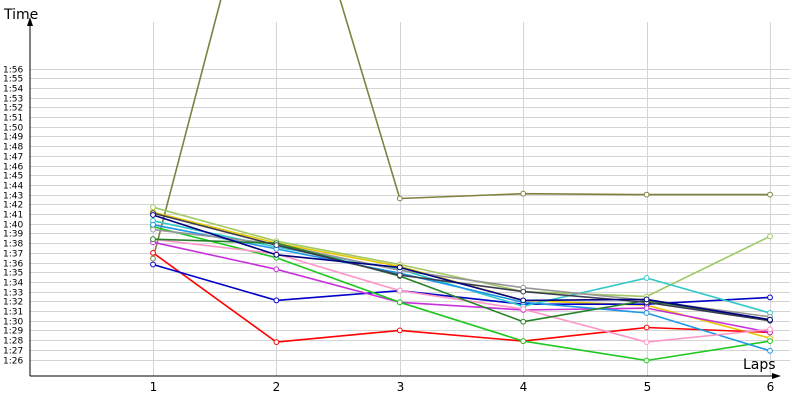  I want to click on y-tick-label: 1:56, so click(13, 71).